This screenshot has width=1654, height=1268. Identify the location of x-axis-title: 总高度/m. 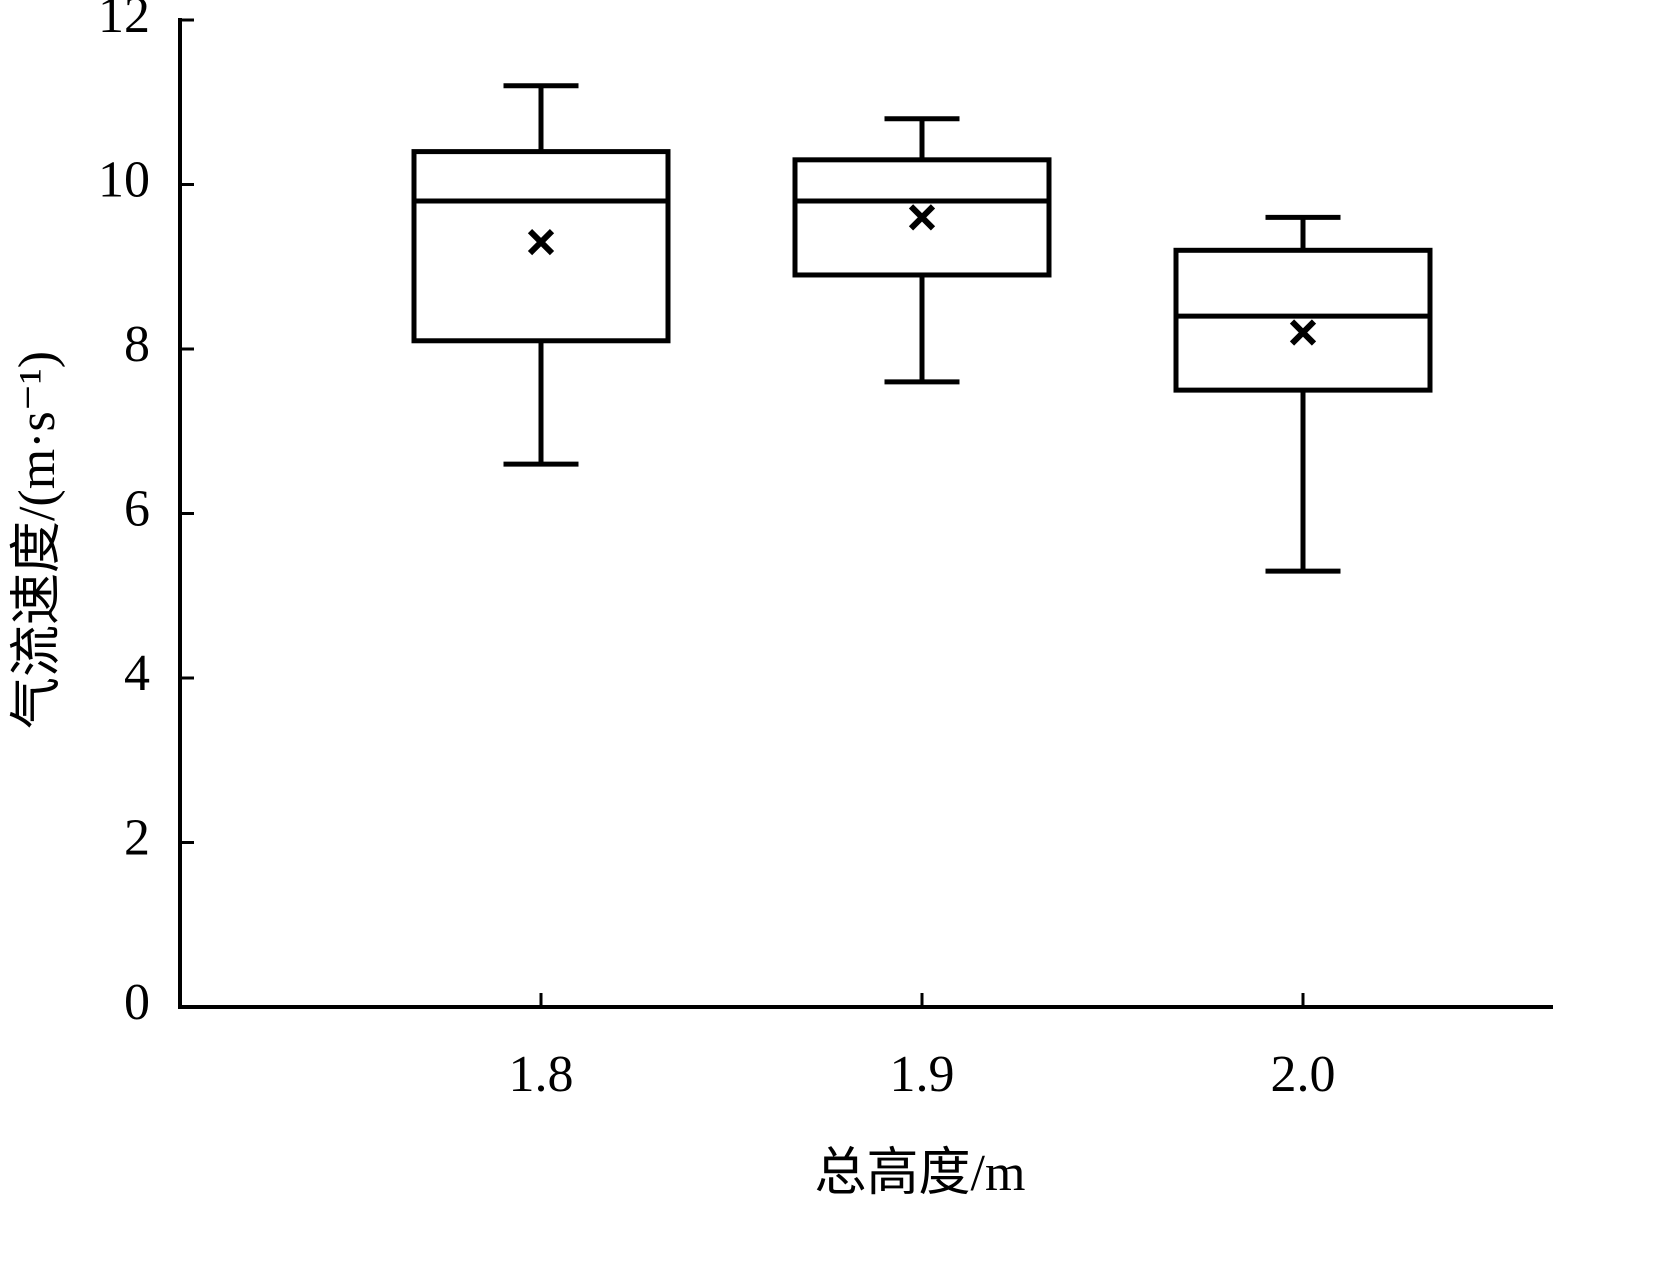
(920, 1173).